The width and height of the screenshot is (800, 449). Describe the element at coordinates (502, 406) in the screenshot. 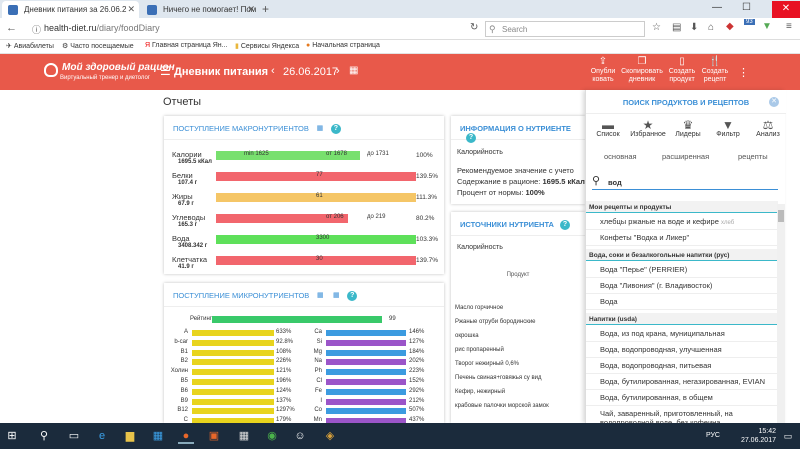

I see `source-row: крабовые палочки морской замок` at that location.